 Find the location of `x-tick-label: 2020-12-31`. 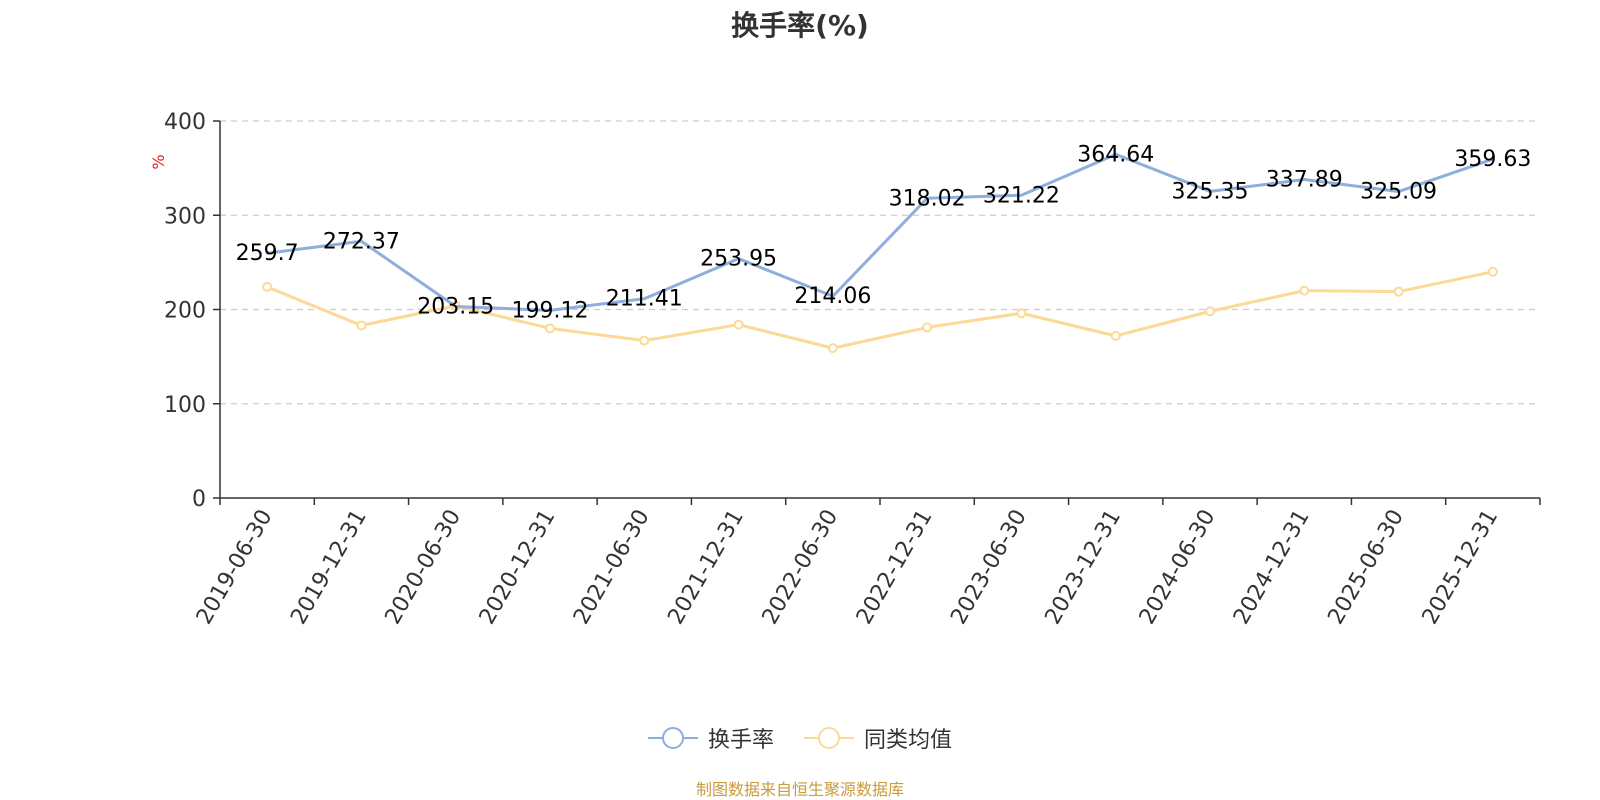

x-tick-label: 2020-12-31 is located at coordinates (518, 567).